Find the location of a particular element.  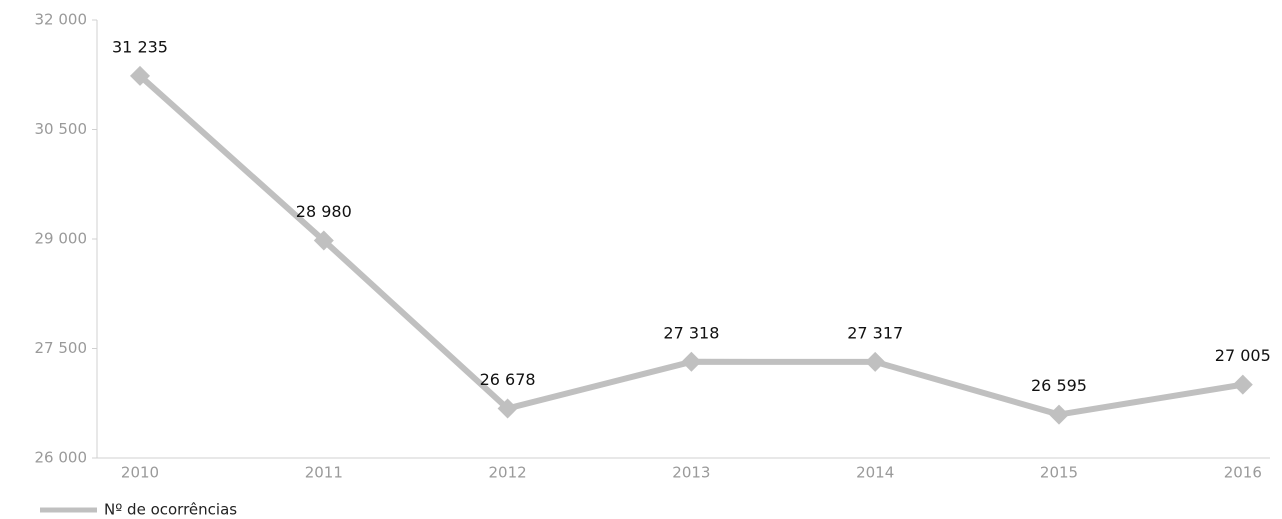

y-tick-label: 27 500 is located at coordinates (61, 348).